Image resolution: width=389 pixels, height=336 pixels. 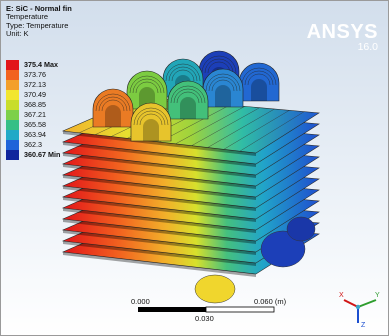 What do you see at coordinates (17, 34) in the screenshot?
I see `result-unit: Unit: K` at bounding box center [17, 34].